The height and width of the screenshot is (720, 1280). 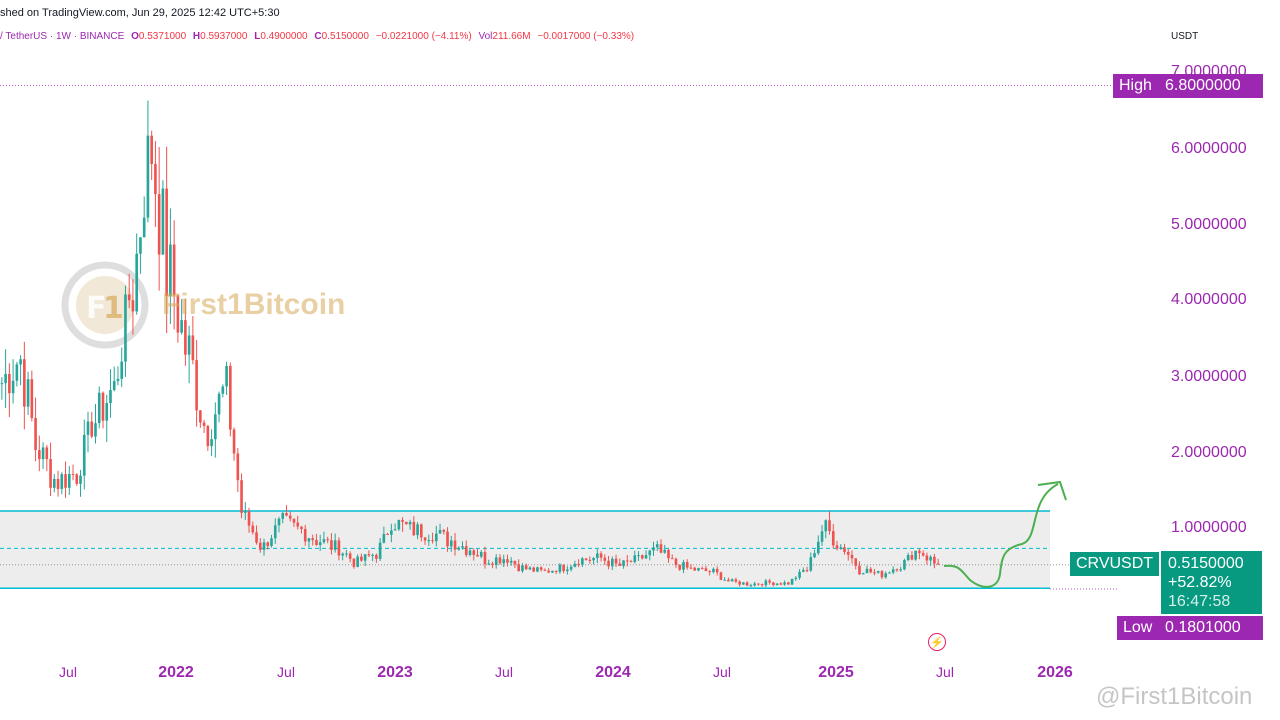 What do you see at coordinates (196, 36) in the screenshot?
I see `high-key: H` at bounding box center [196, 36].